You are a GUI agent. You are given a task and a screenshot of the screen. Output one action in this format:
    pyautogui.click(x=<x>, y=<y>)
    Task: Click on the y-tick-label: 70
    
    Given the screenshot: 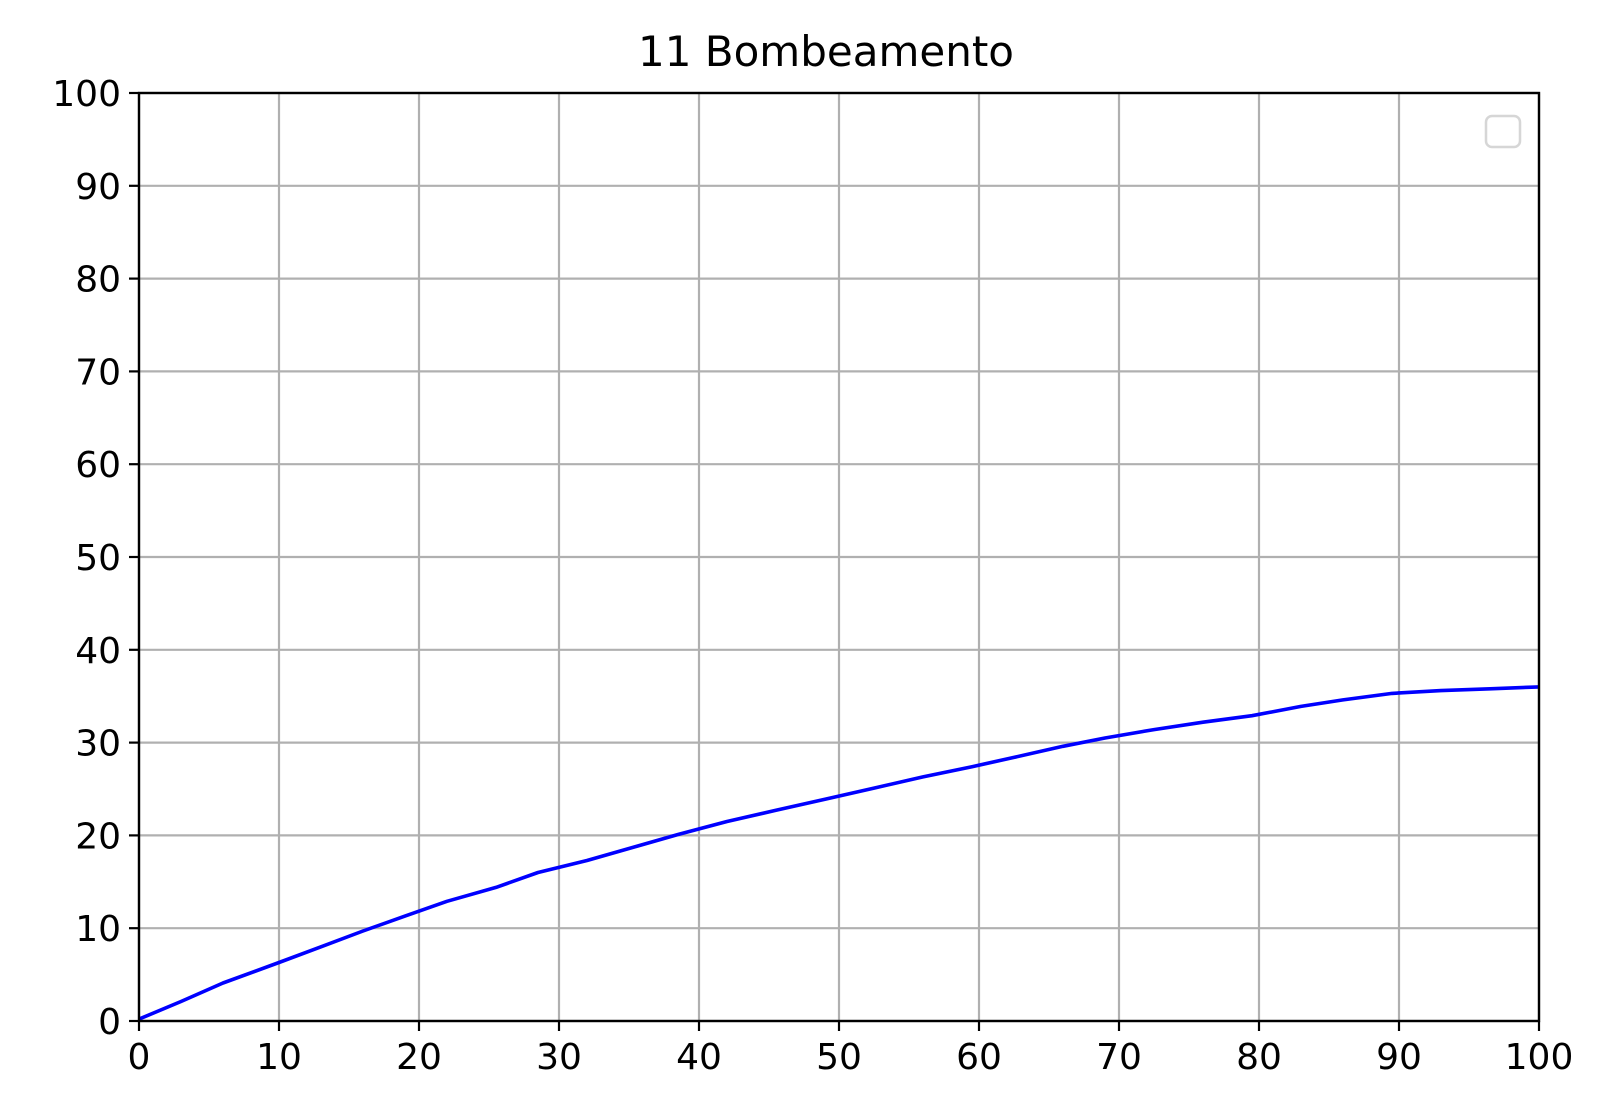 What is the action you would take?
    pyautogui.click(x=98, y=372)
    